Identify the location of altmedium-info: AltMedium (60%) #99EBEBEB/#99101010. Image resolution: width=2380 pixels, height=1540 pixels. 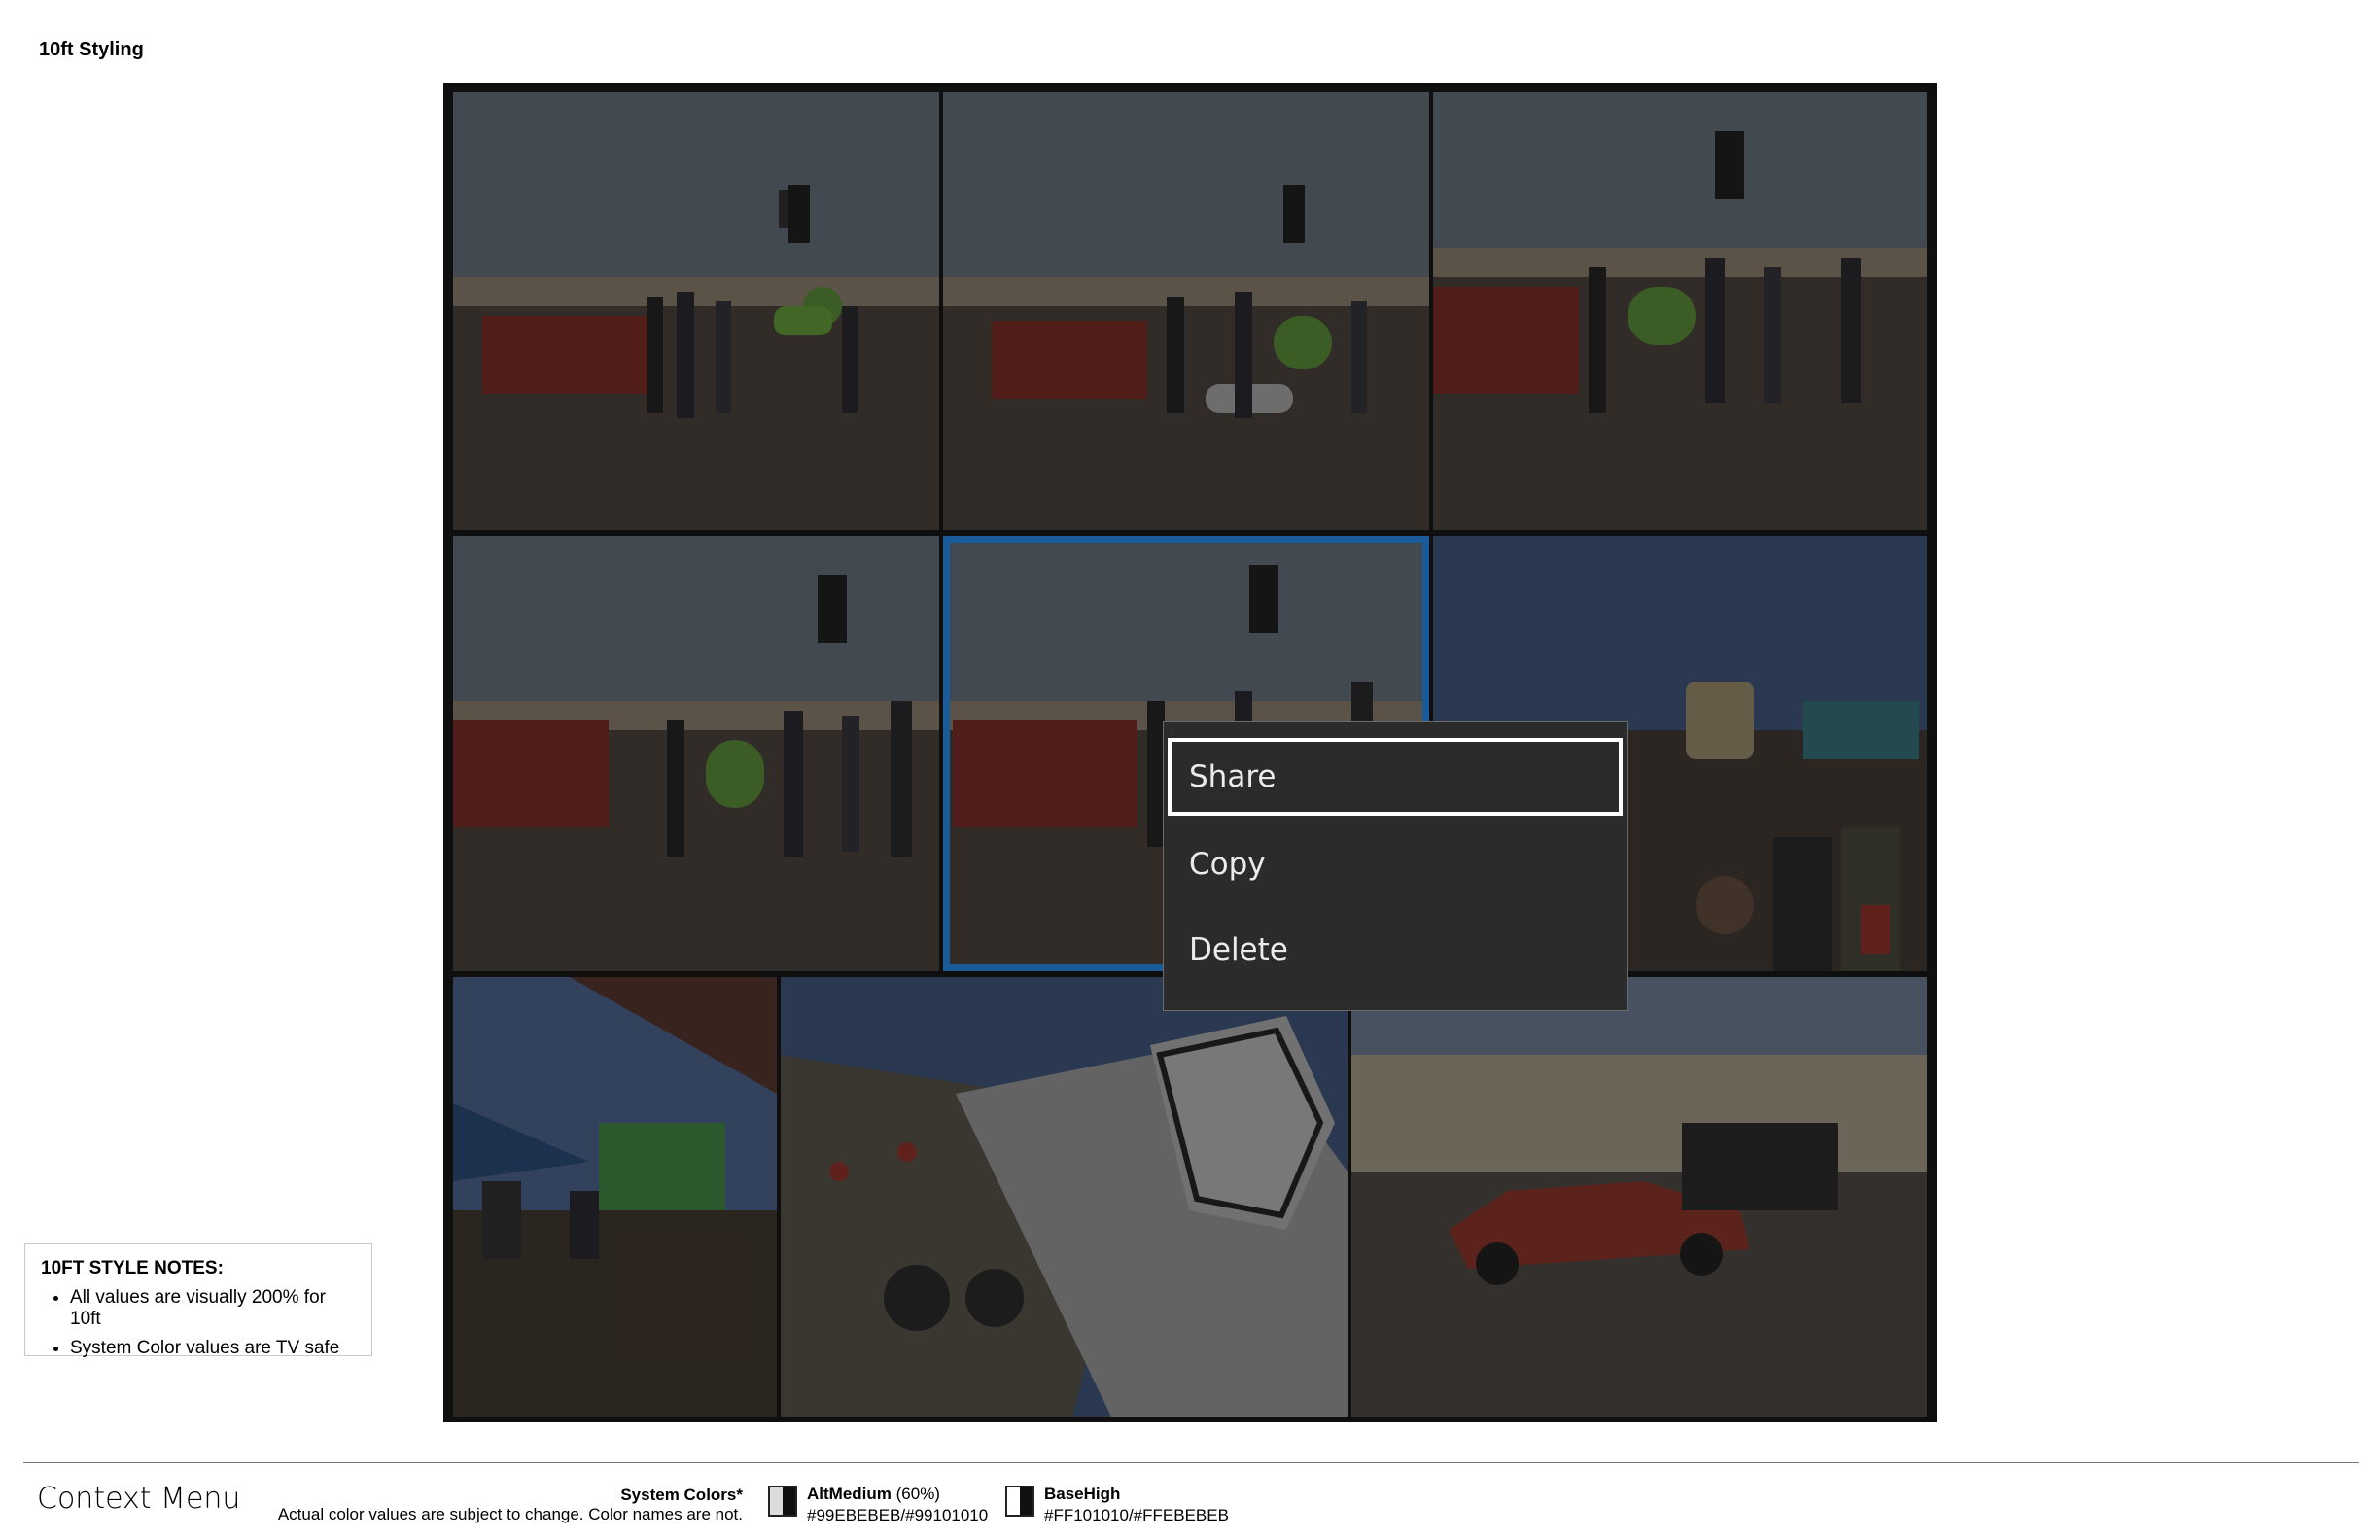
(897, 1505).